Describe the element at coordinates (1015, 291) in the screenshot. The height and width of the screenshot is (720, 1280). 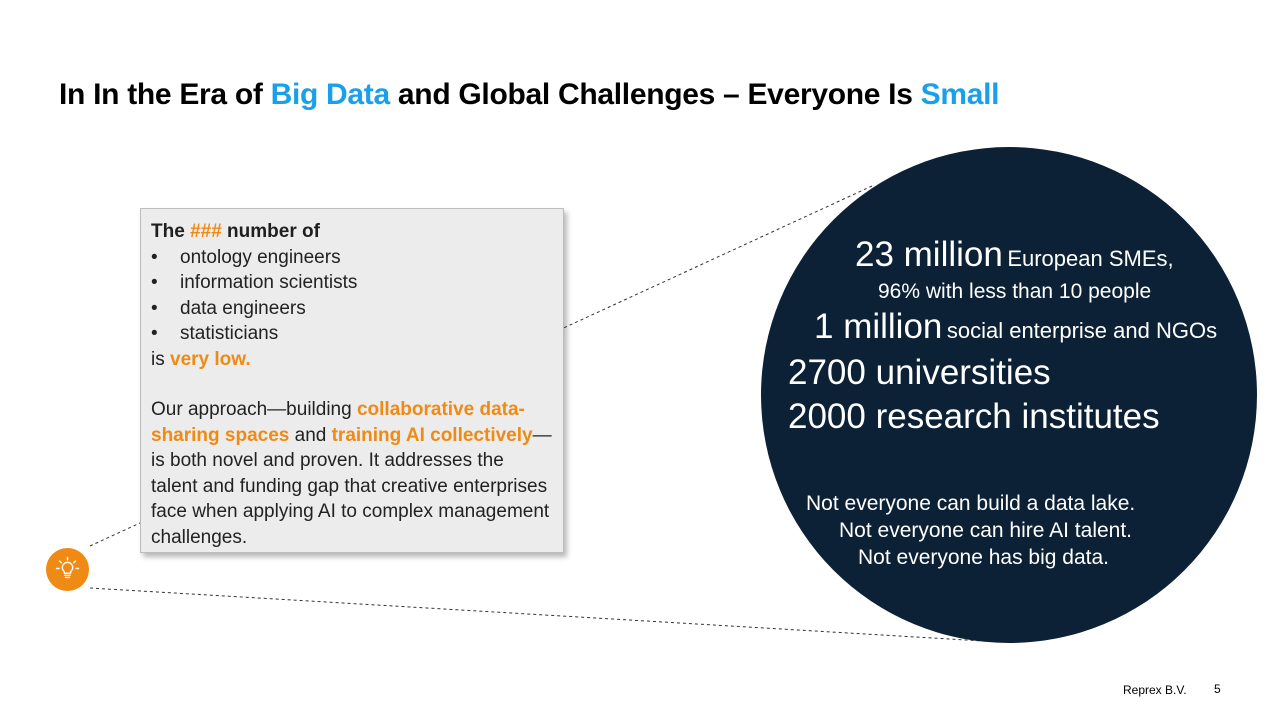
I see `stat-smes-detail: 96% with less than 10 people` at that location.